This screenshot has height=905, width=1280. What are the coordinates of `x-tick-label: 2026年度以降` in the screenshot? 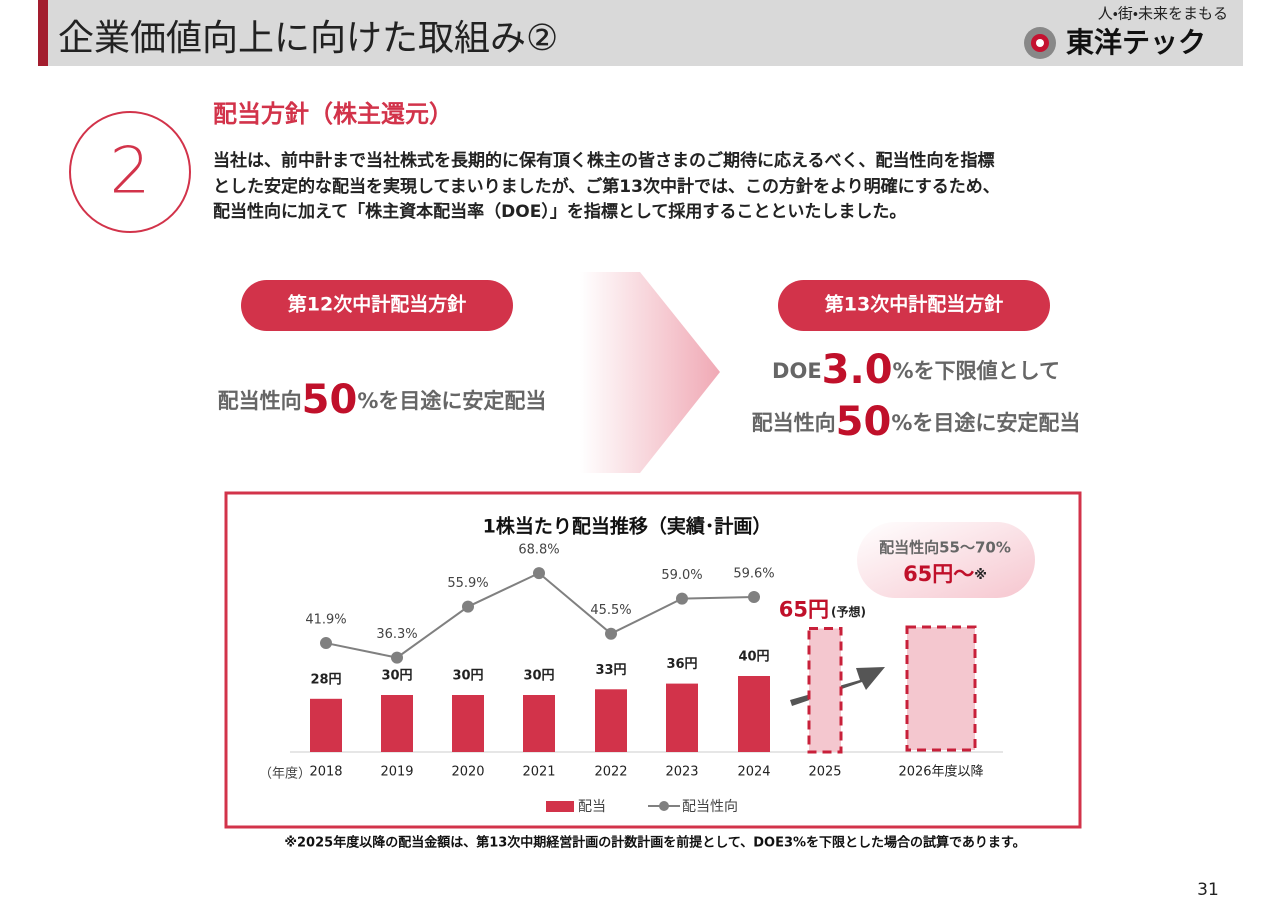 It's located at (940, 772).